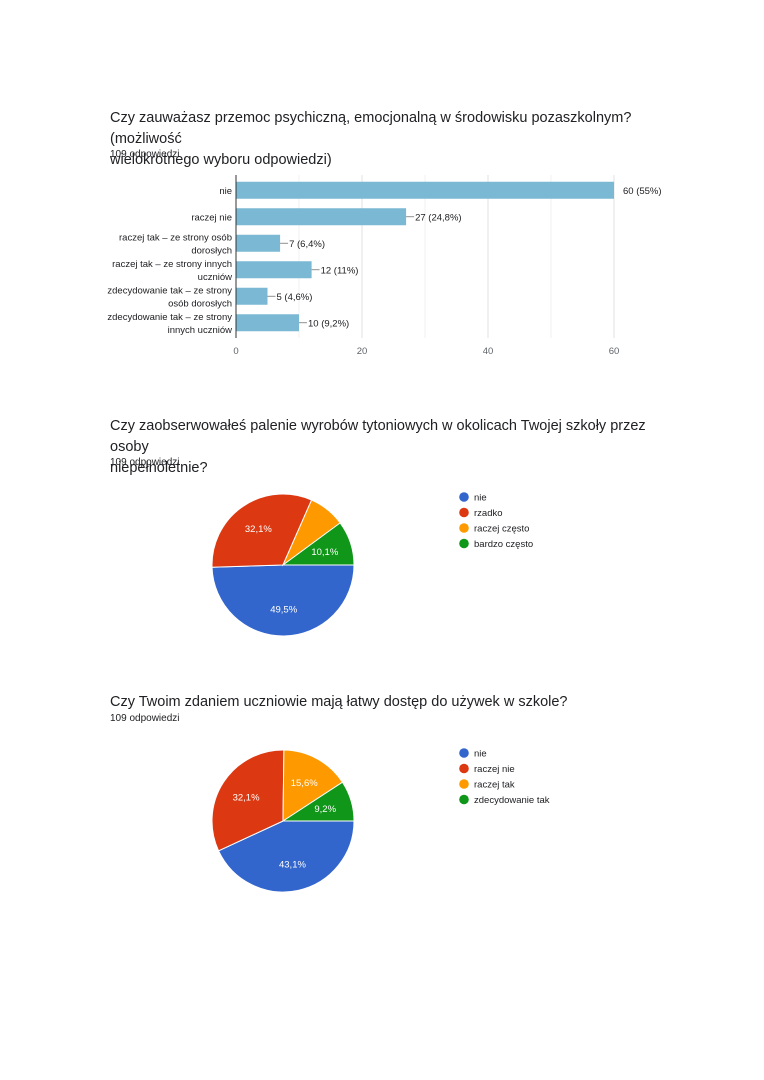 This screenshot has width=764, height=1080. What do you see at coordinates (340, 270) in the screenshot?
I see `value-label: 12 (11%)` at bounding box center [340, 270].